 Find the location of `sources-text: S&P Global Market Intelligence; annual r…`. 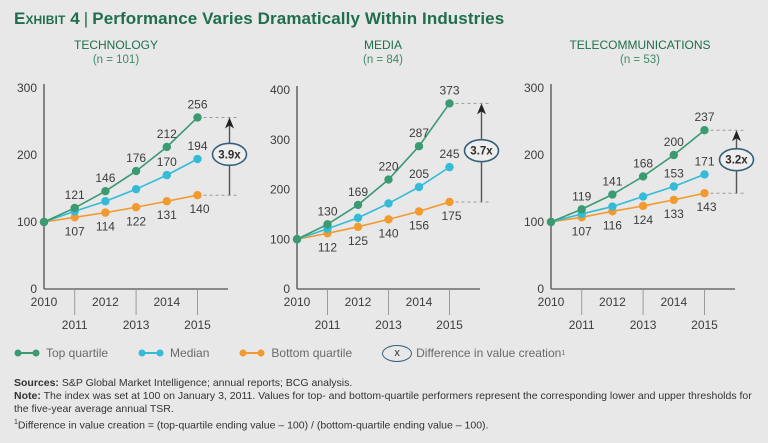

sources-text: S&P Global Market Intelligence; annual r… is located at coordinates (205, 383).